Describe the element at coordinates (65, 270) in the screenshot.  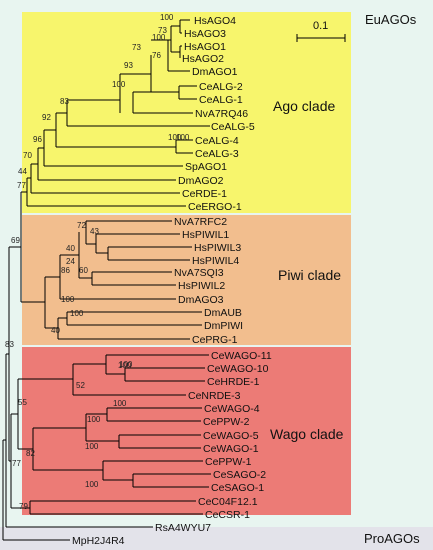
I see `bootstrap-value: 86` at that location.